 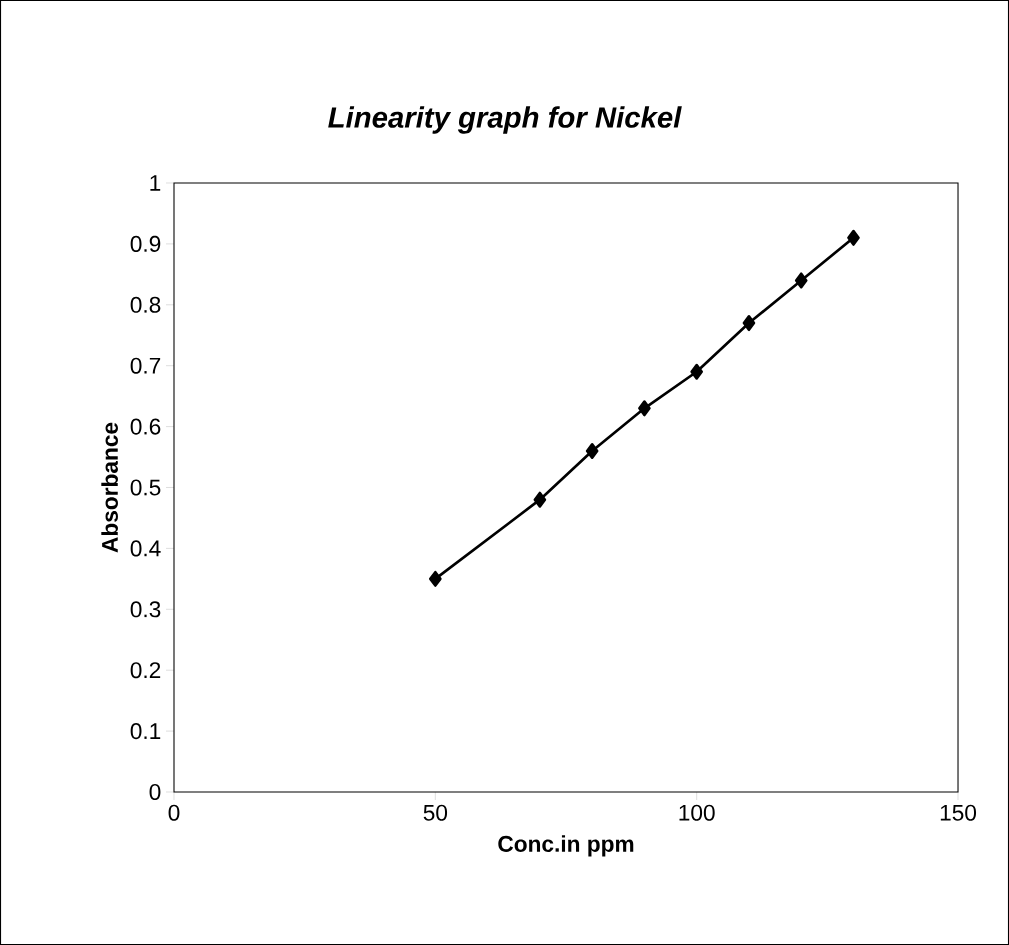 I want to click on y-tick-label: 0.1, so click(x=145, y=731).